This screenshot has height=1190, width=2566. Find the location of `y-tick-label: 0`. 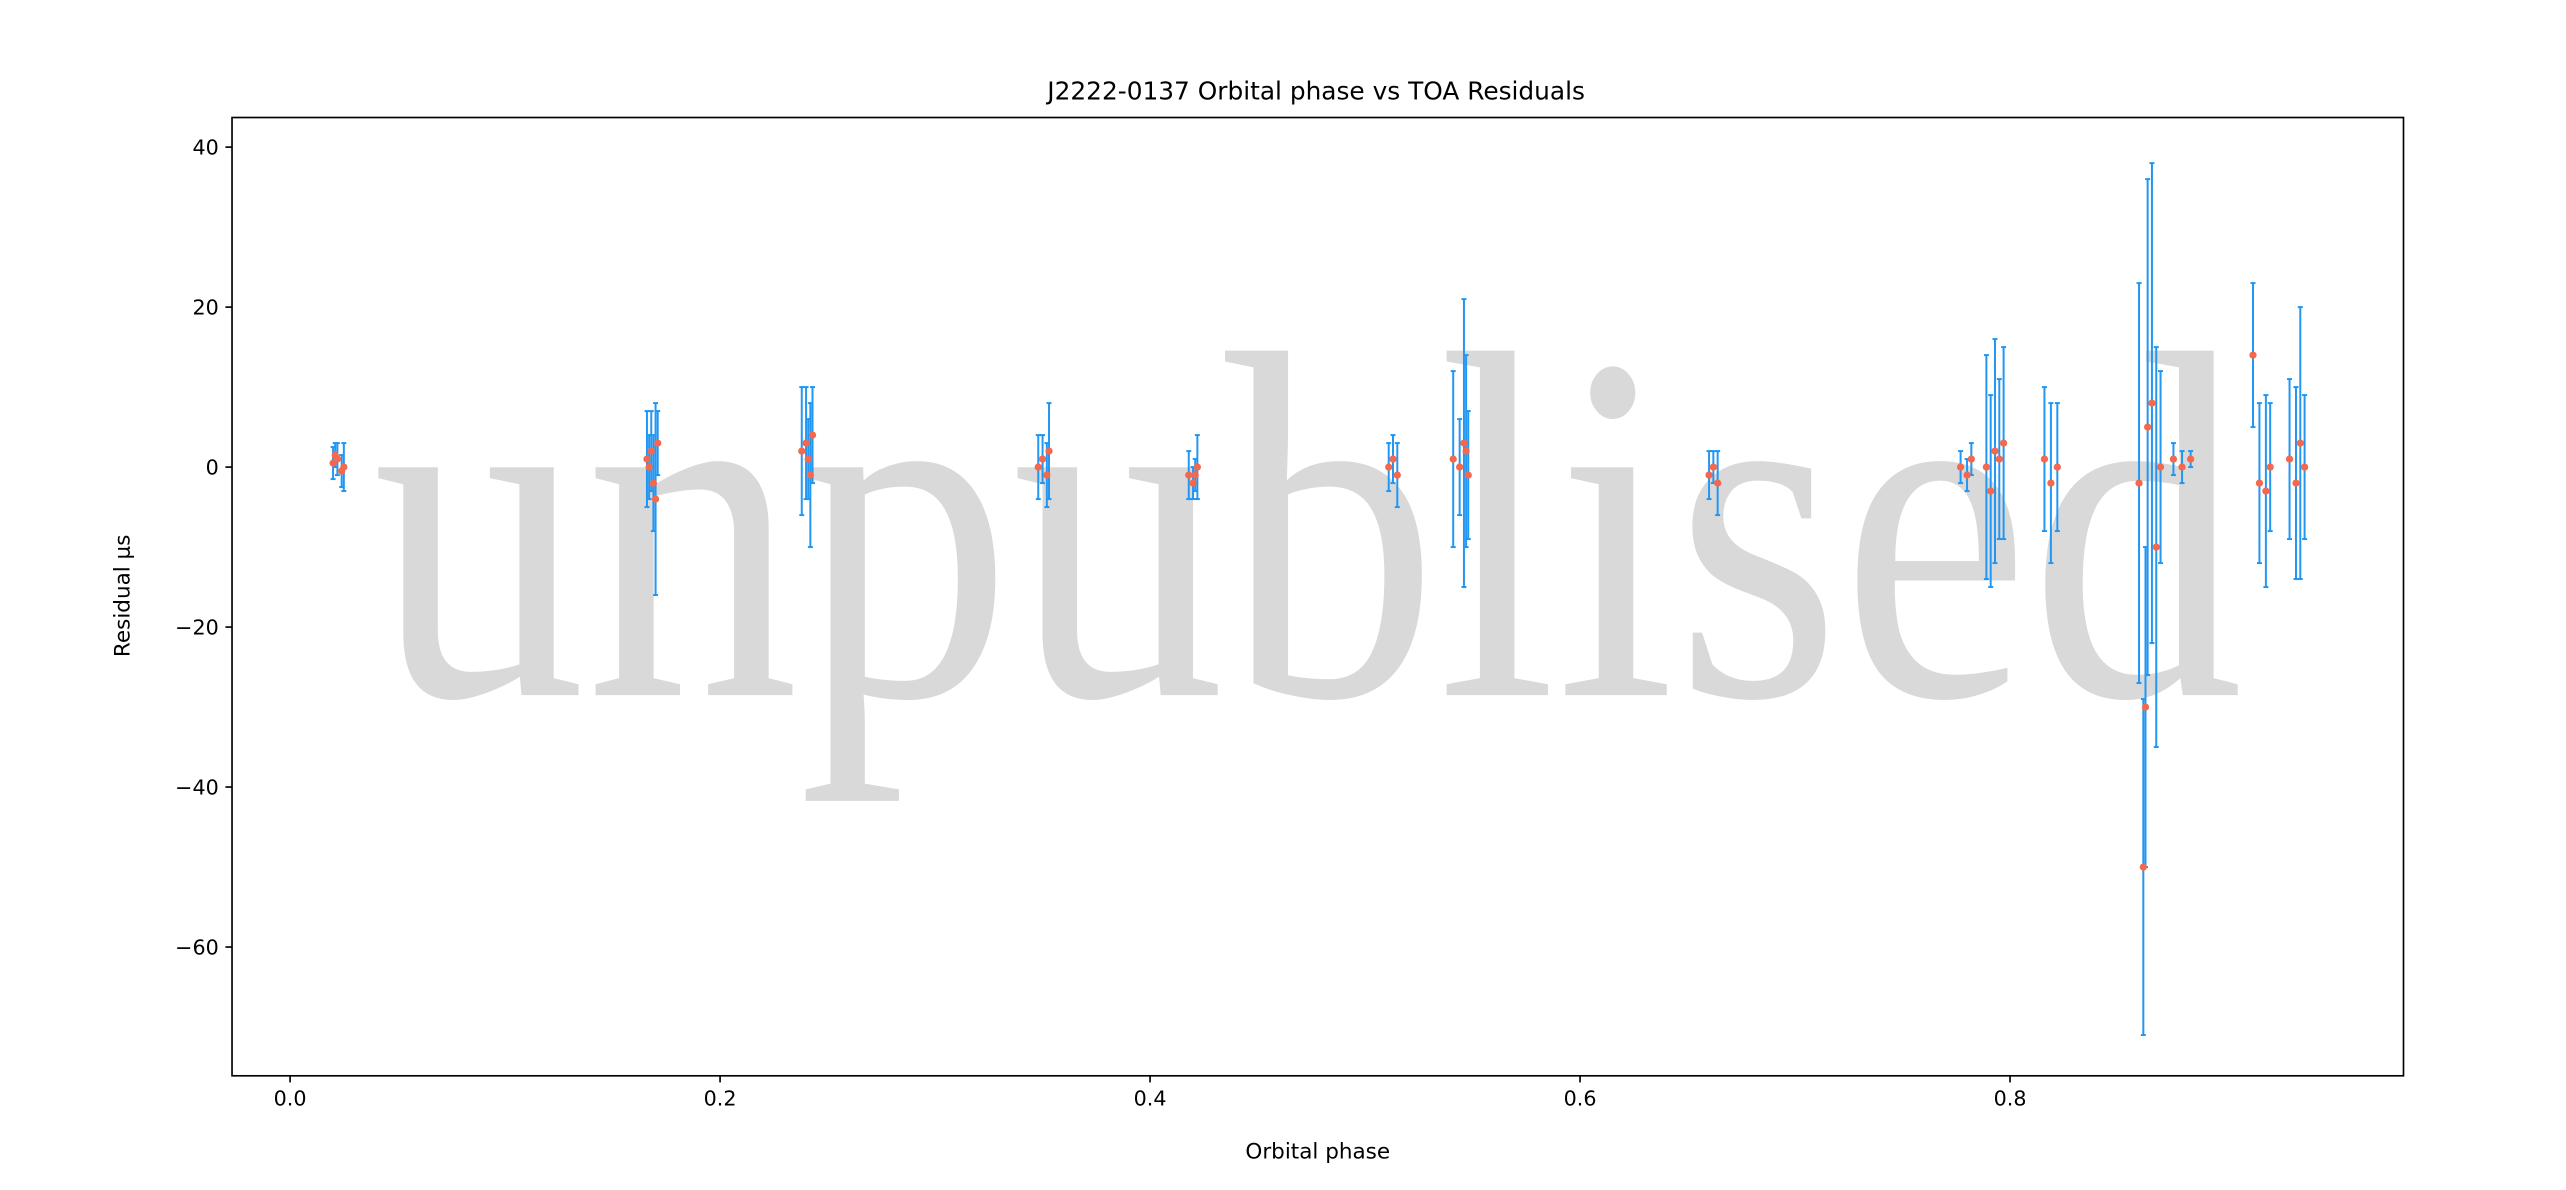

y-tick-label: 0 is located at coordinates (212, 468).